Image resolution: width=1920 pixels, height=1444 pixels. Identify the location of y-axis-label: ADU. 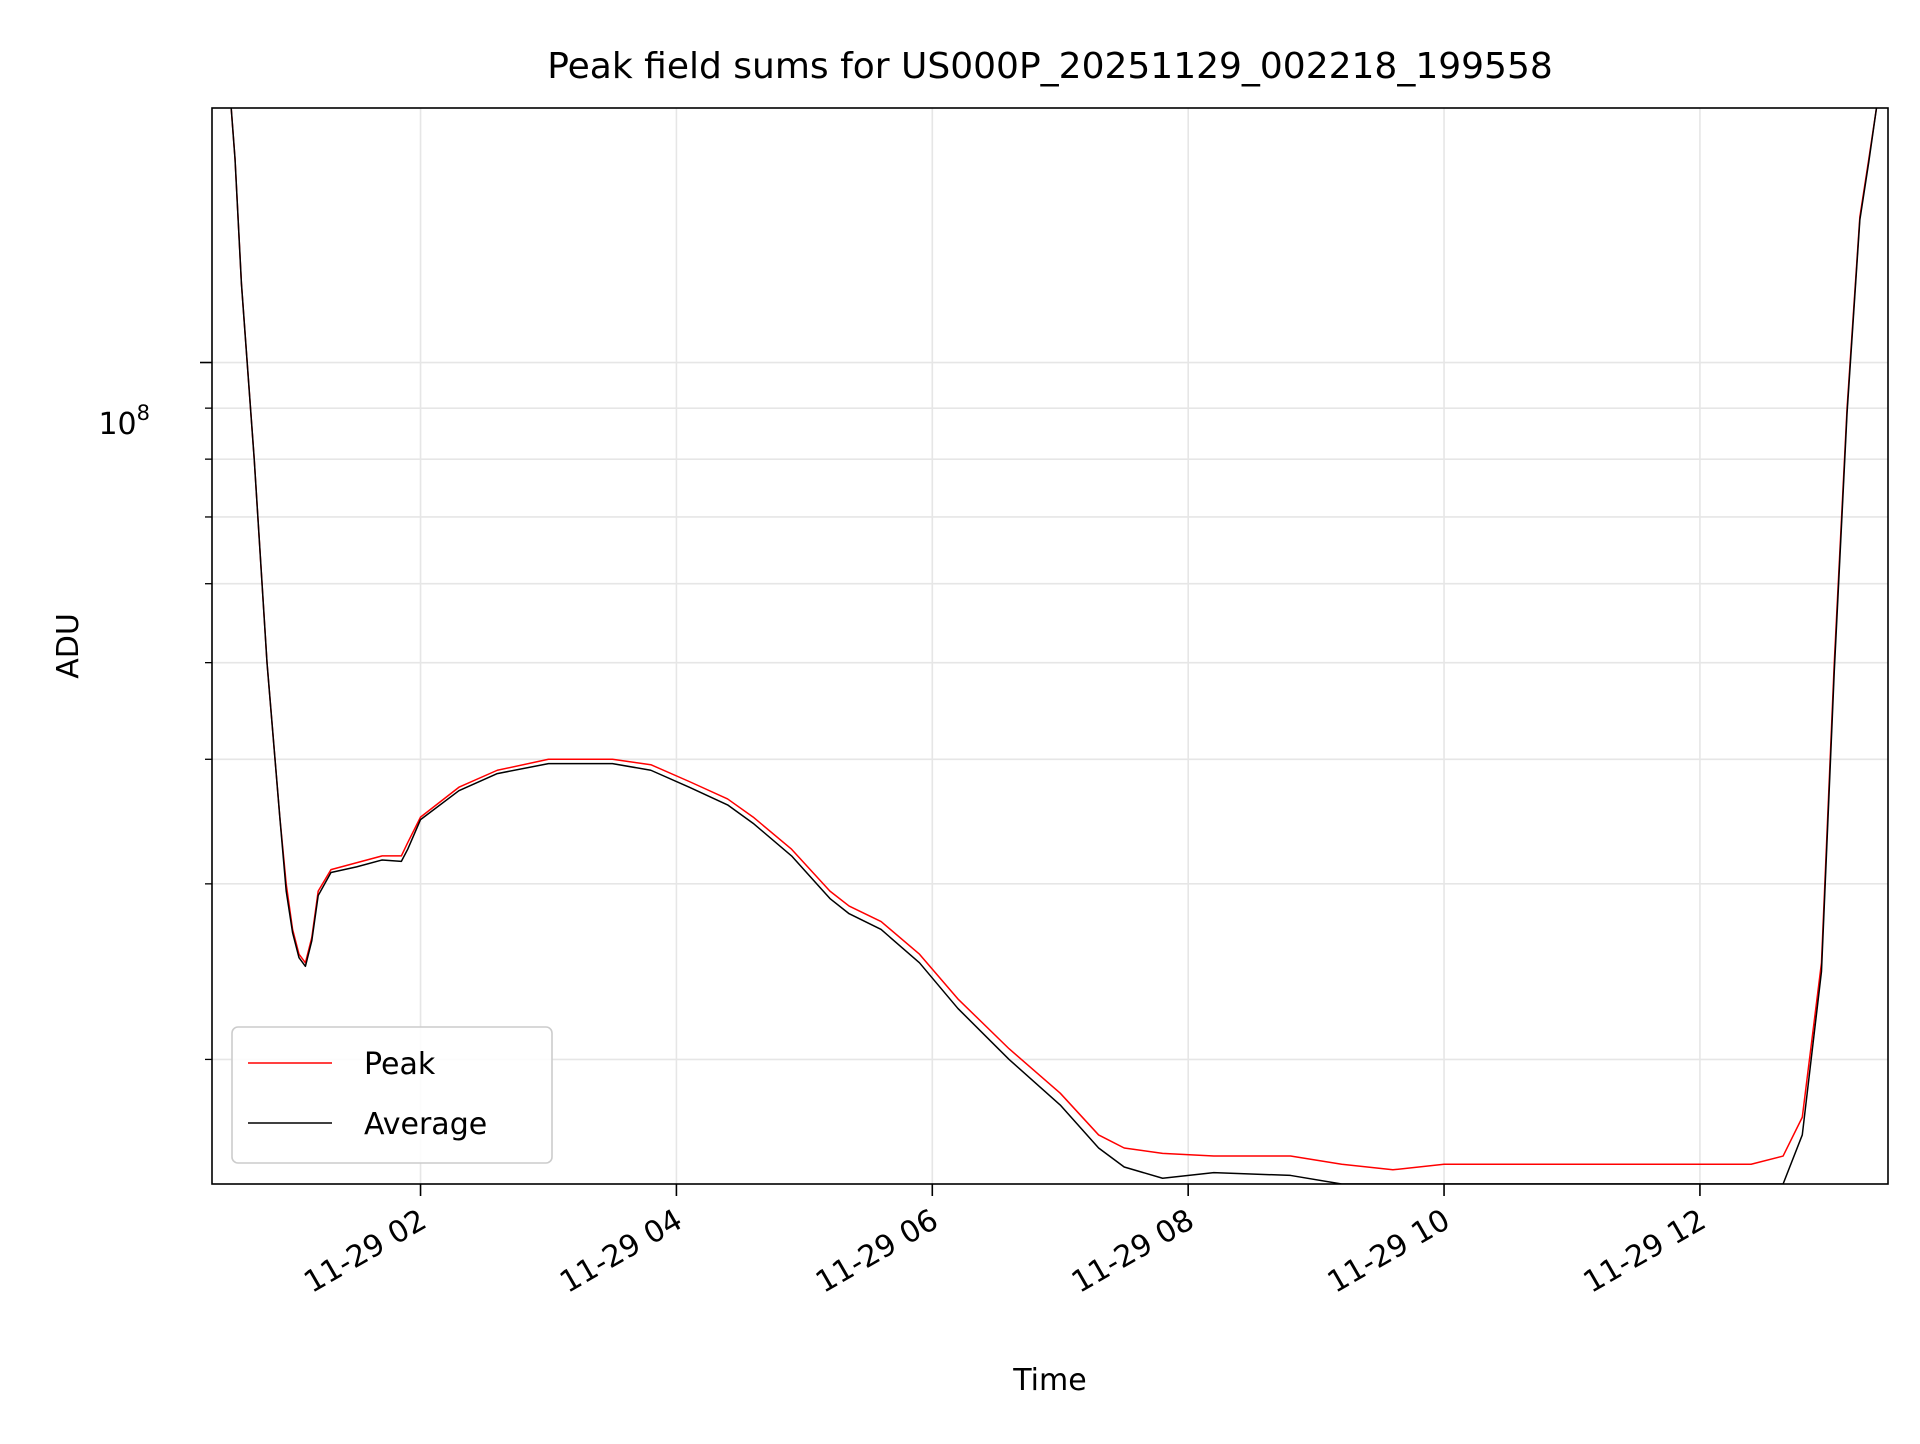
(68, 646).